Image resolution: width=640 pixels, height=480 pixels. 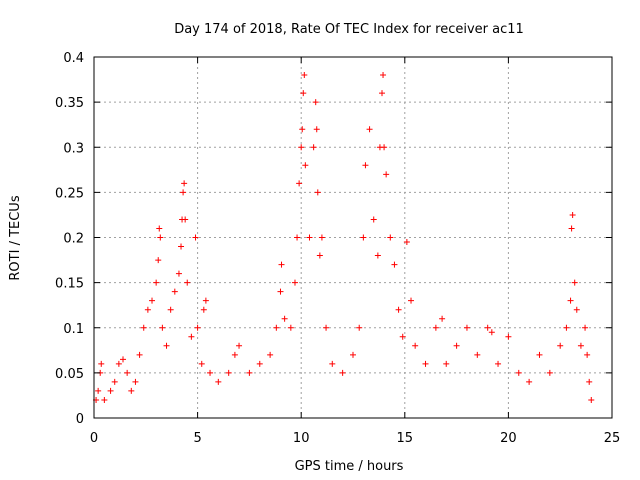 I want to click on x-tick-label: 0, so click(x=94, y=438).